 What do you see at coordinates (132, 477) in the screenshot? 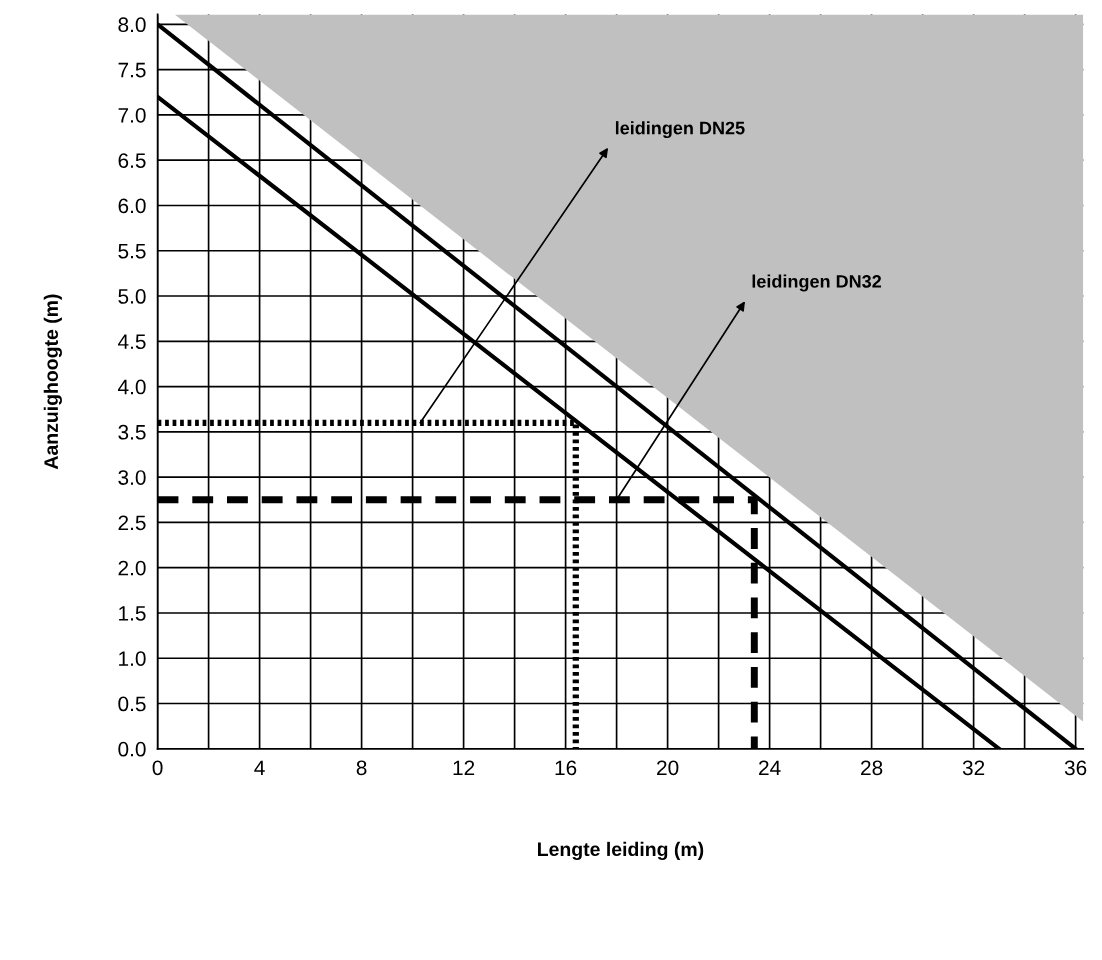
I see `y-tick-label: 3.0` at bounding box center [132, 477].